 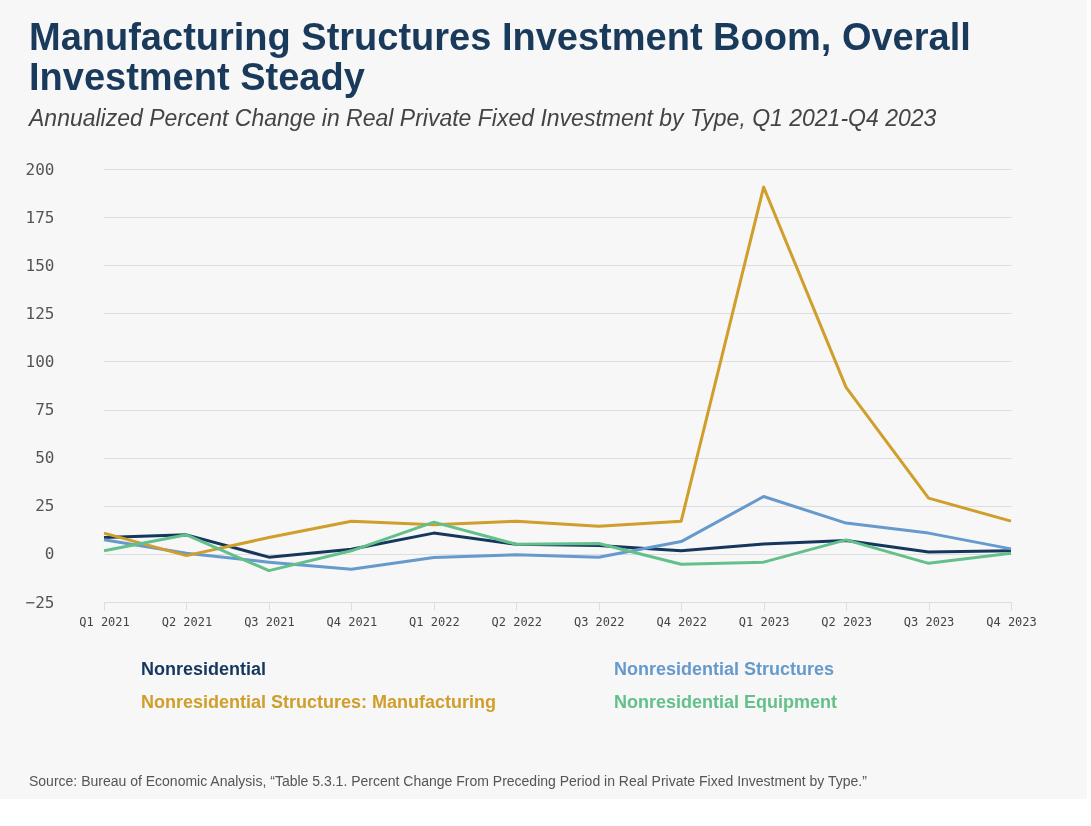 What do you see at coordinates (929, 621) in the screenshot?
I see `x-tick-label: Q3 2023` at bounding box center [929, 621].